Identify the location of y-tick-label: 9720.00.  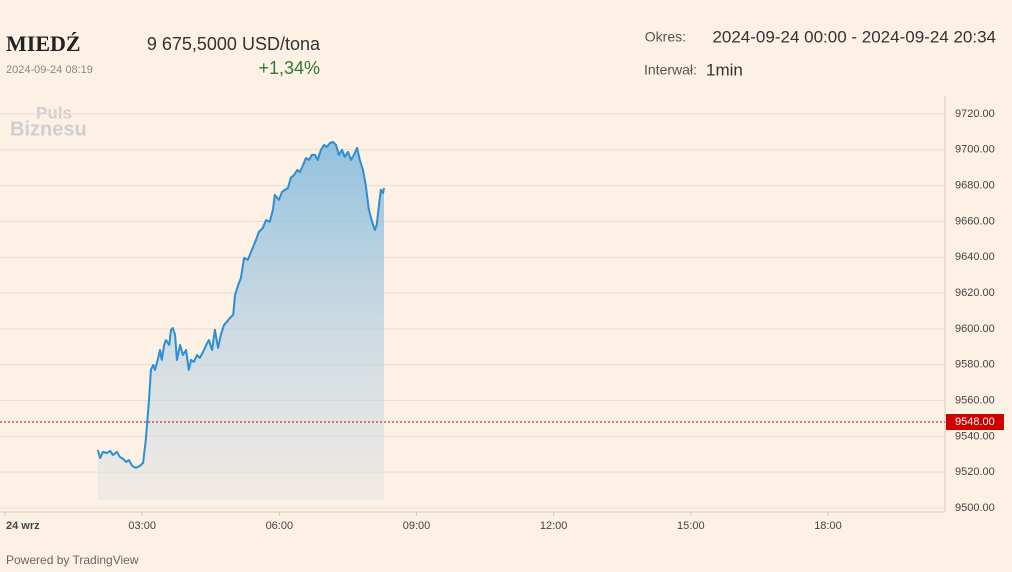
(975, 114).